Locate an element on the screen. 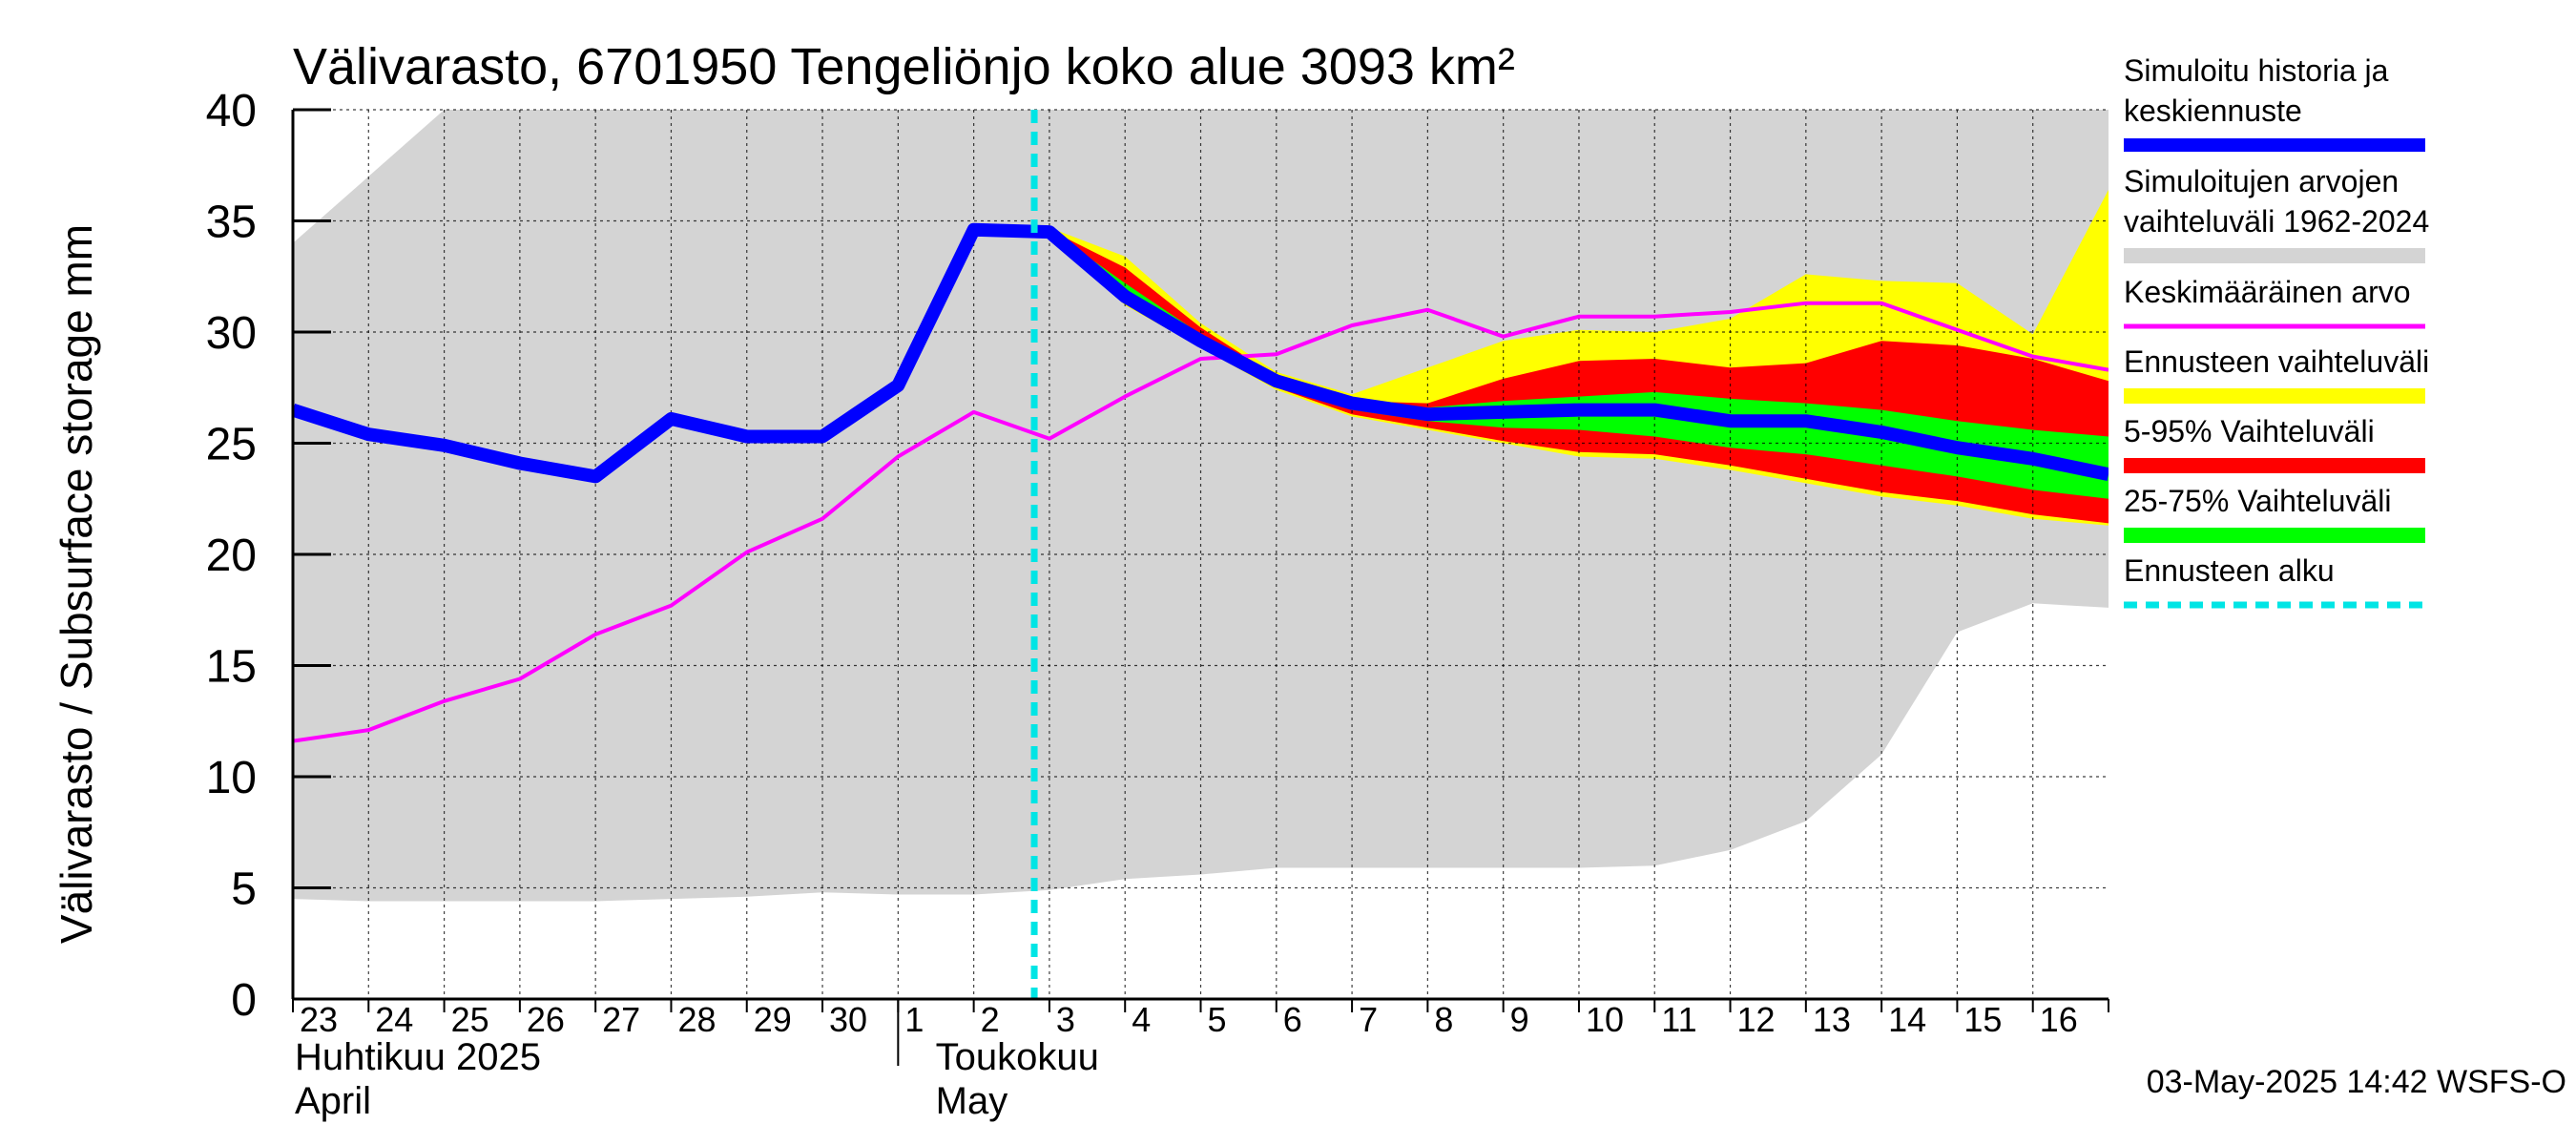 Image resolution: width=2576 pixels, height=1145 pixels. legend-label: Simuloitujen arvojen is located at coordinates (2261, 181).